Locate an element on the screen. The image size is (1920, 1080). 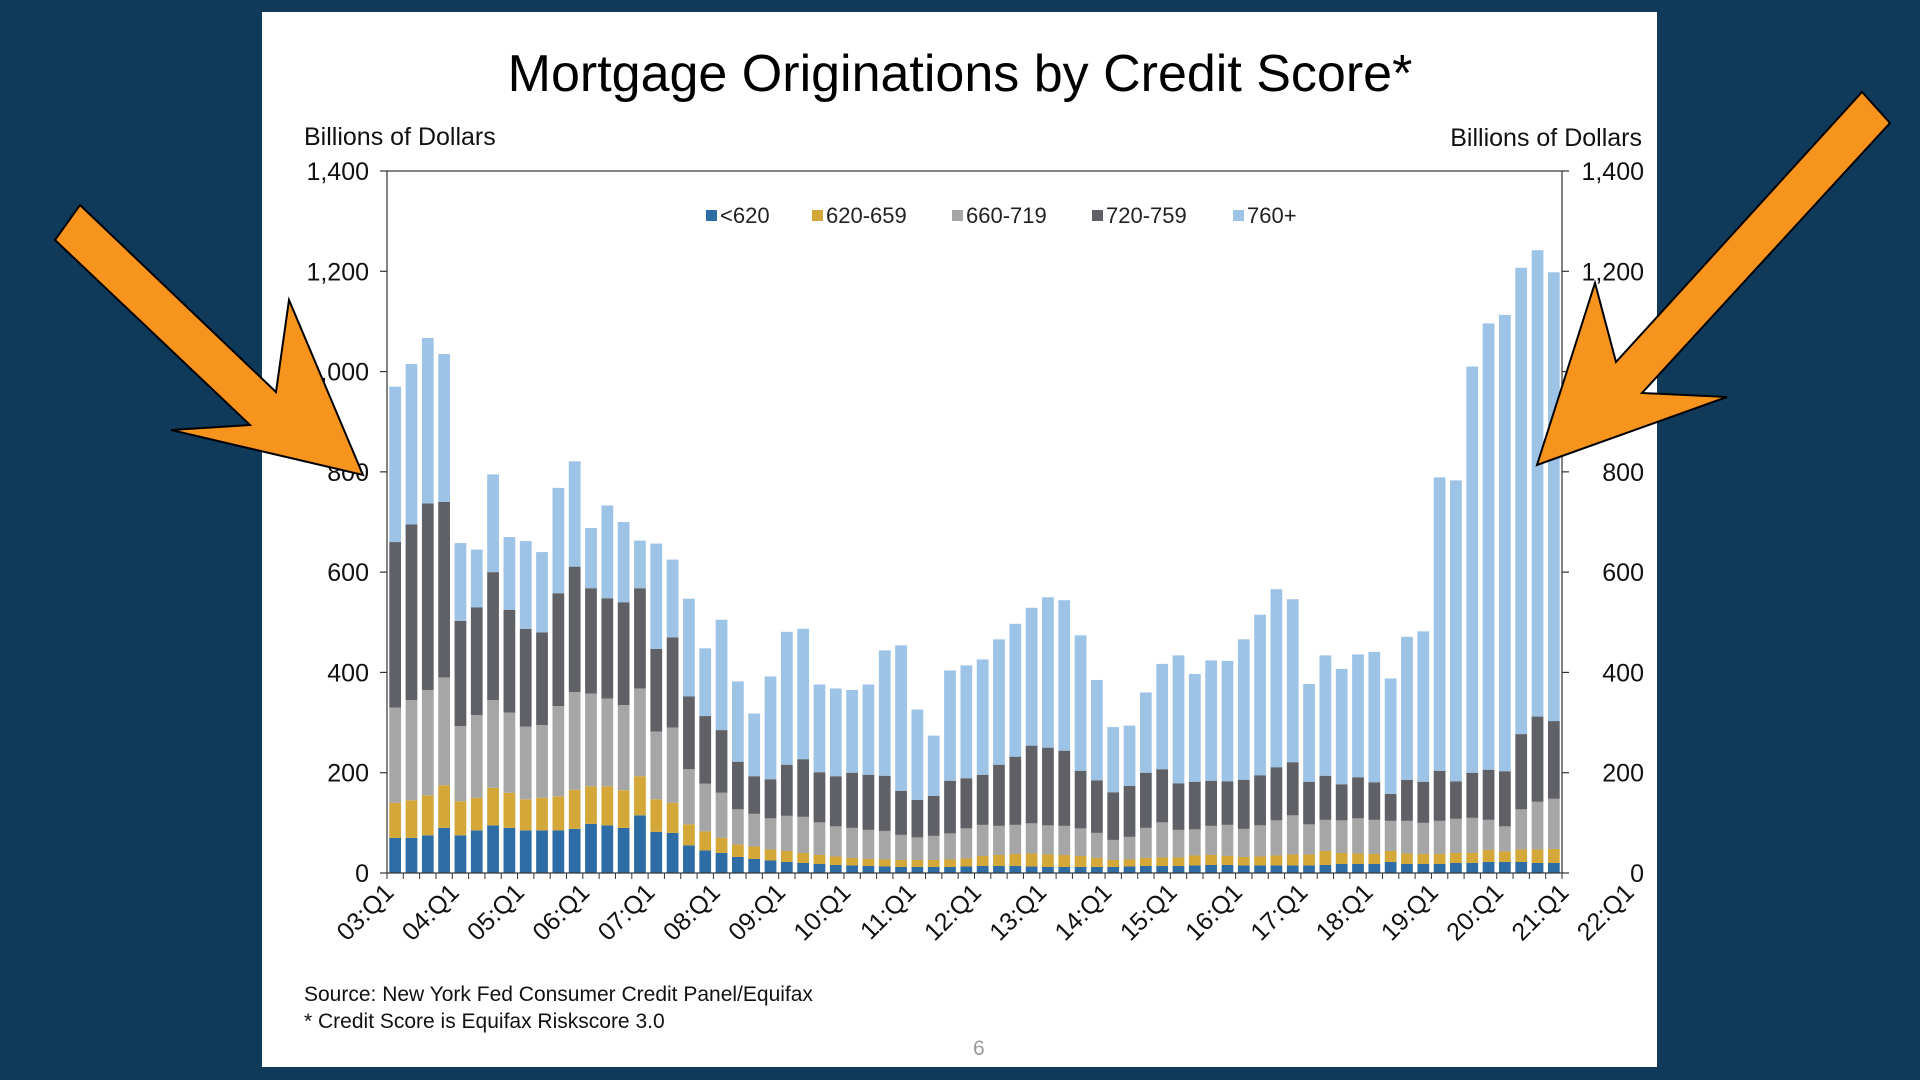
y-ticks-right: 0 200 400 600 800 1,000 1,200 1,400 is located at coordinates (1603, 523).